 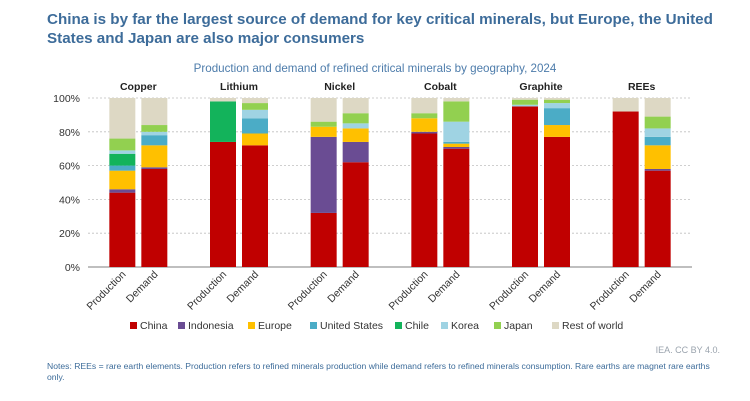 What do you see at coordinates (355, 126) in the screenshot?
I see `bar-segment-nickel-demand-korea` at bounding box center [355, 126].